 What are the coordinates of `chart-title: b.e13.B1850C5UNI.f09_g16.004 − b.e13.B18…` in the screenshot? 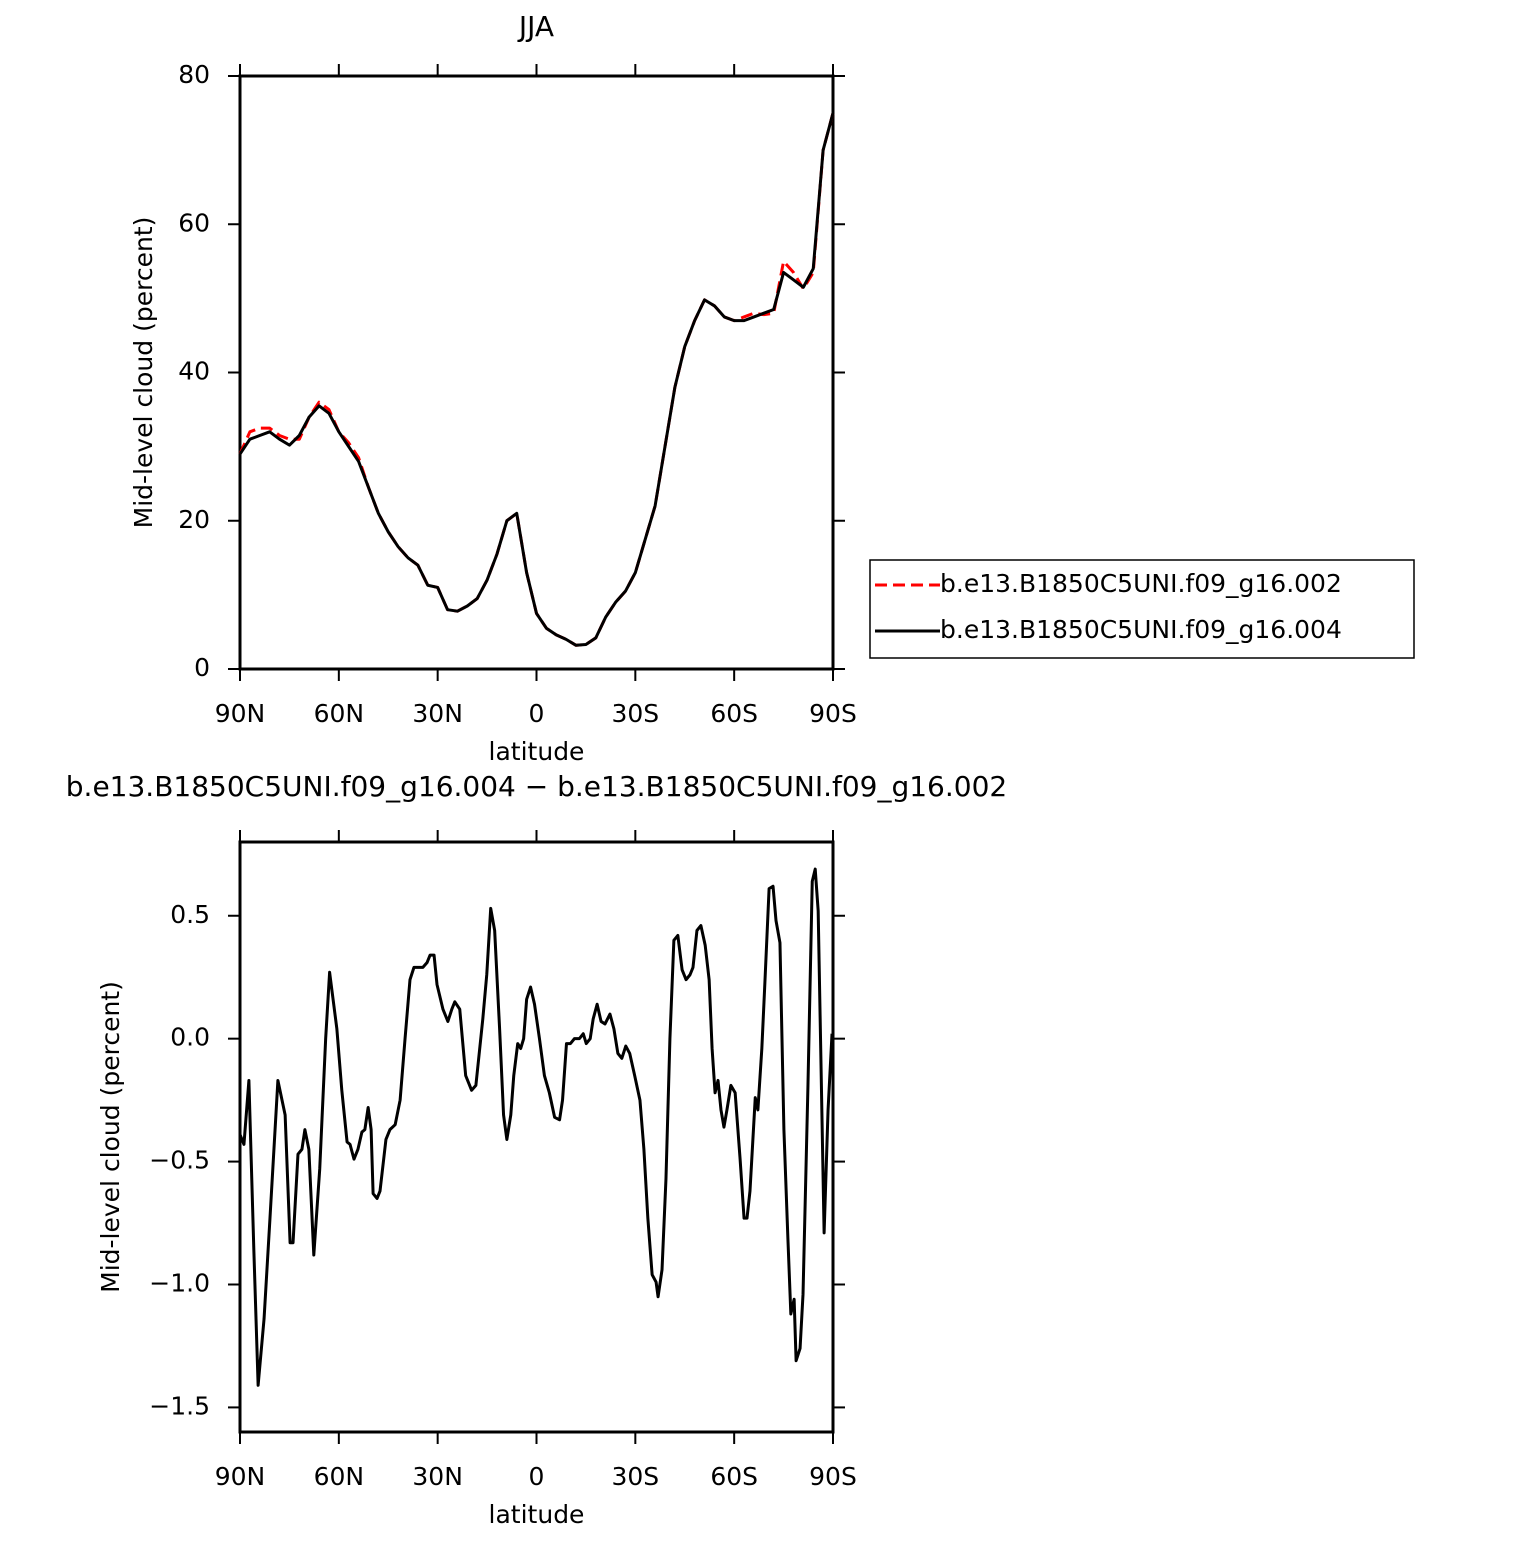 It's located at (536, 786).